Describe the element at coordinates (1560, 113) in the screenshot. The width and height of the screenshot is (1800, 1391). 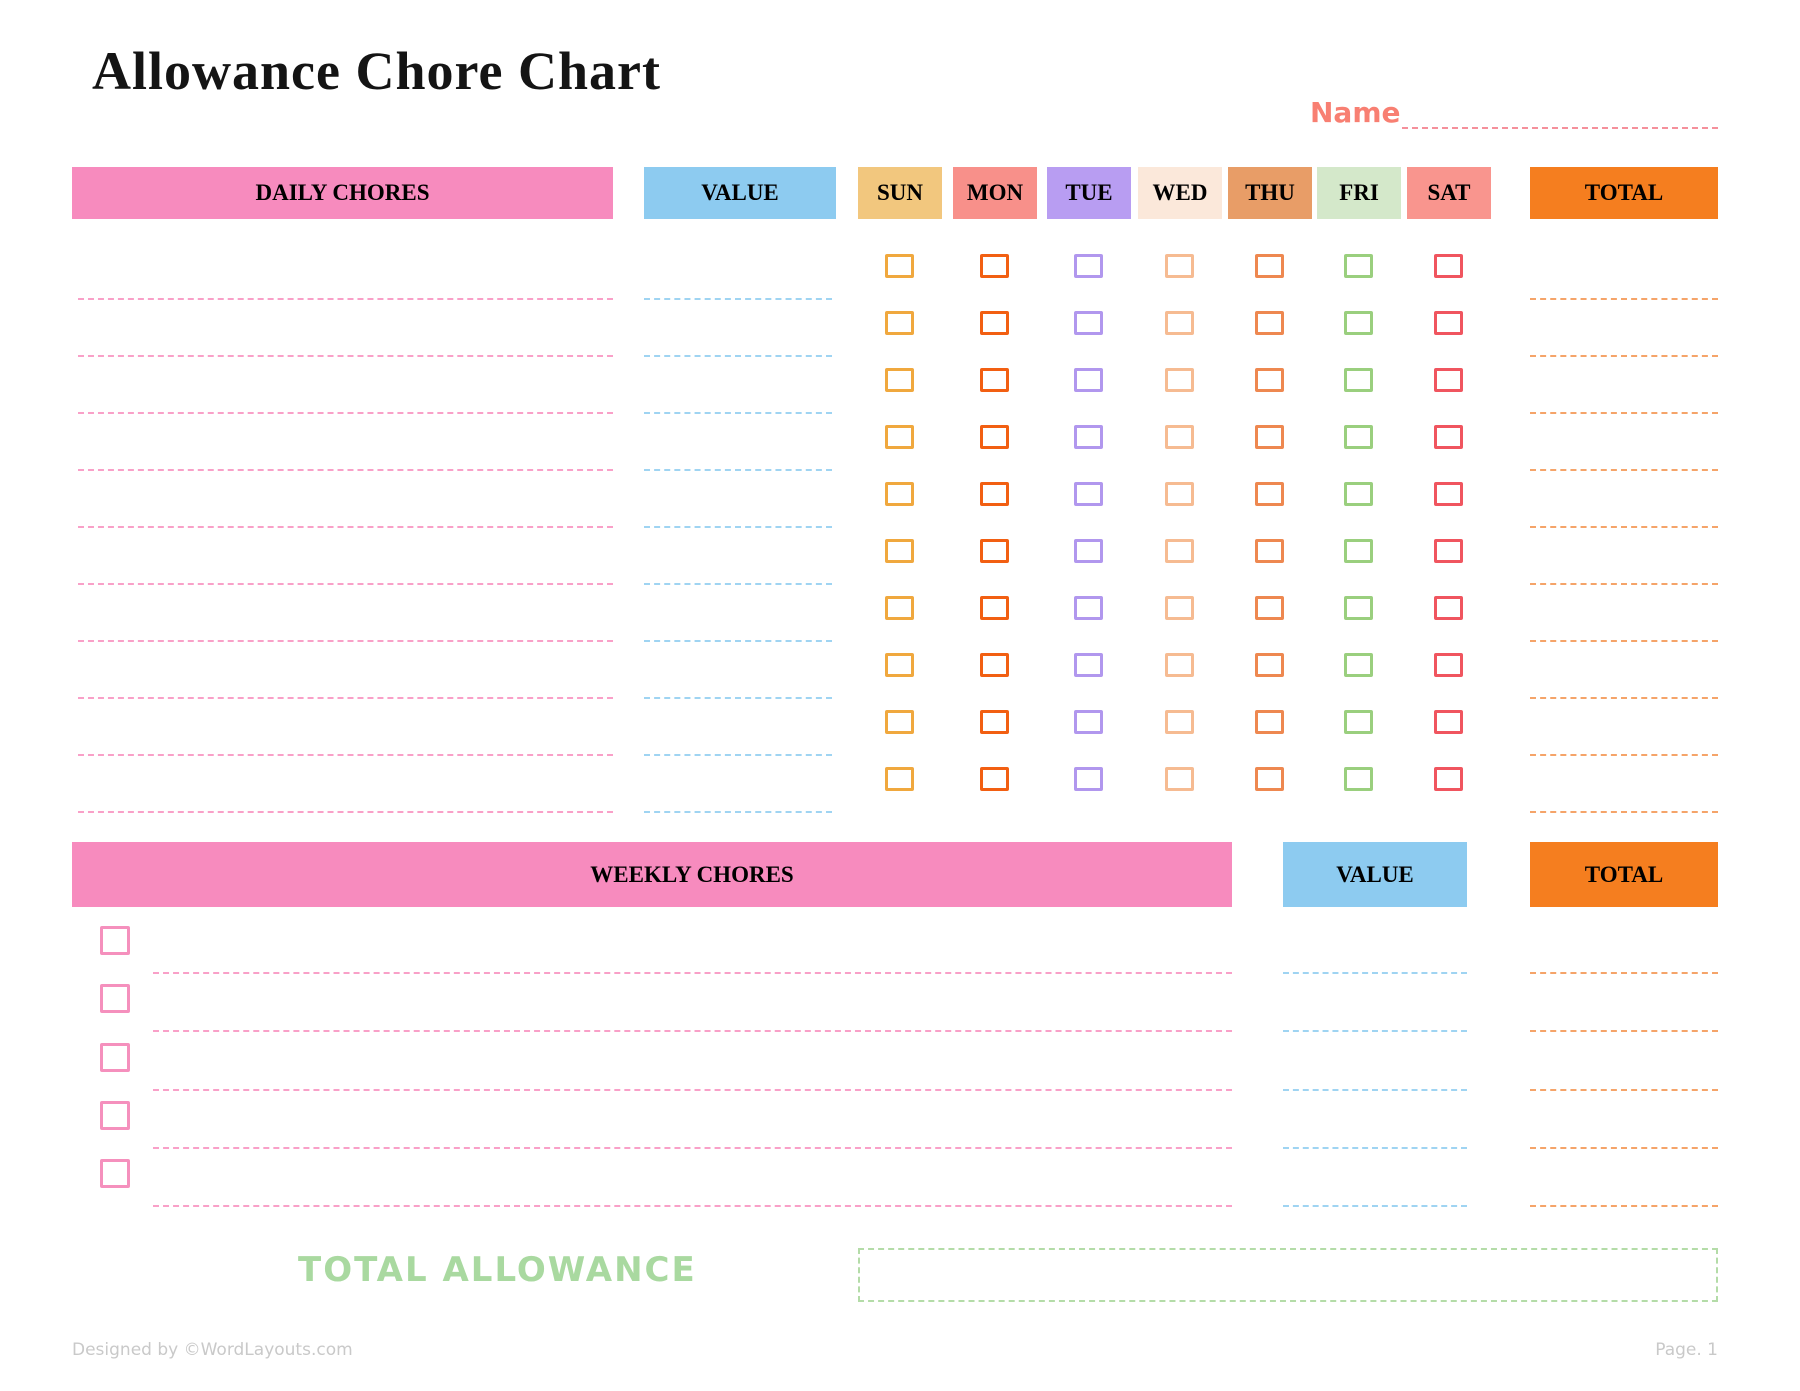
I see `name-input-line` at that location.